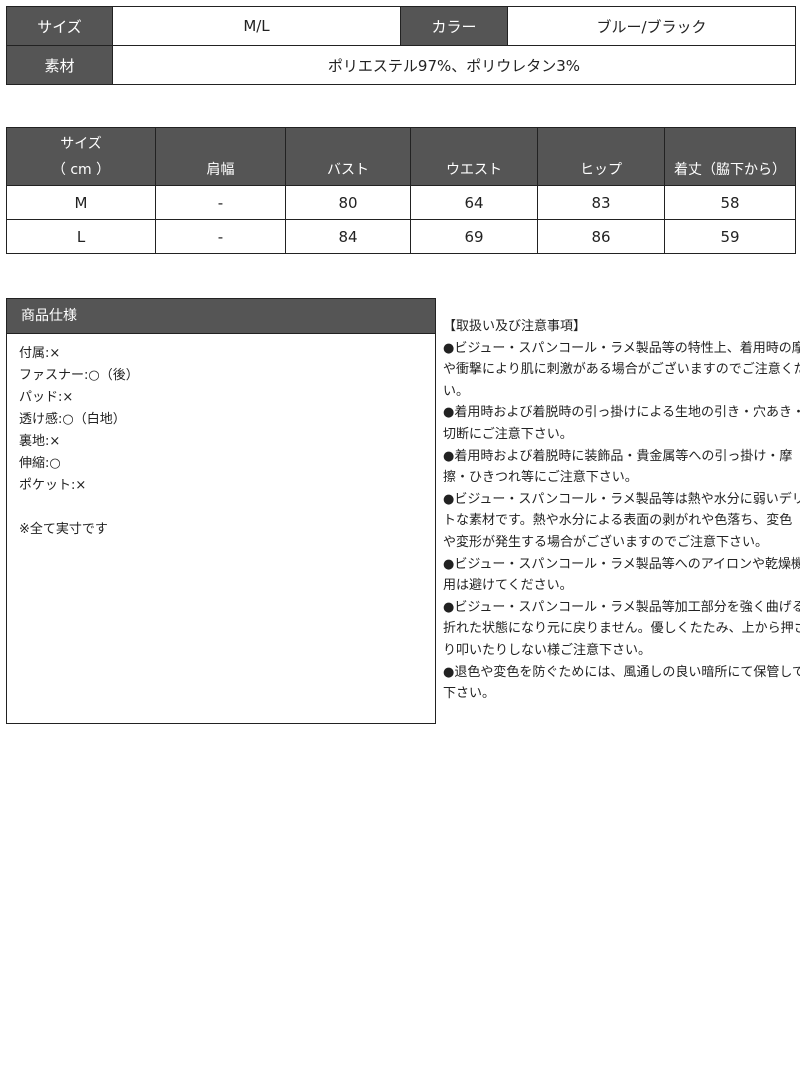 The width and height of the screenshot is (800, 1067). What do you see at coordinates (547, 650) in the screenshot?
I see `note-line: り叩いたりしない様ご注意下さい。` at bounding box center [547, 650].